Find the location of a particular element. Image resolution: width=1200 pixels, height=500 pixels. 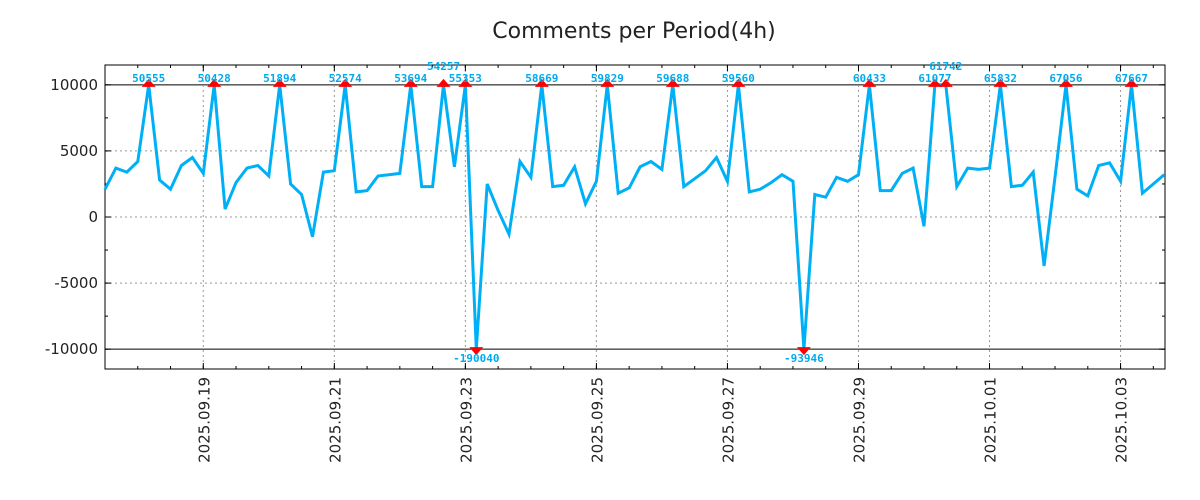

data-label: 67056 is located at coordinates (1065, 78).